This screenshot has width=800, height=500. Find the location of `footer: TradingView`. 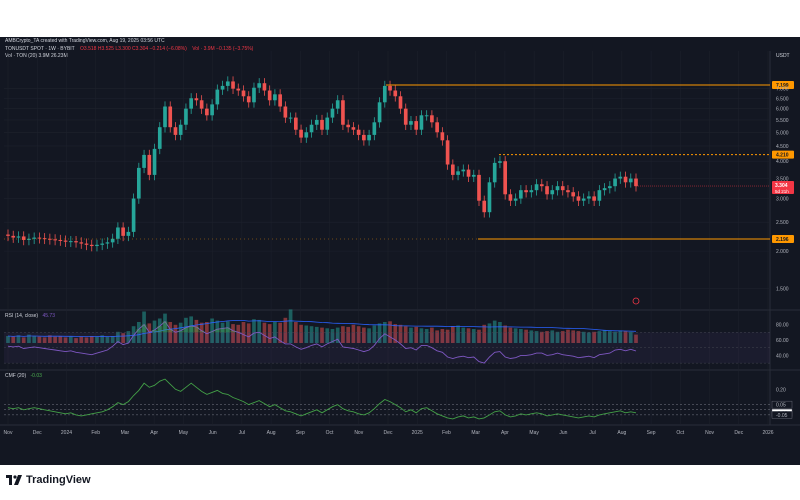

footer: TradingView is located at coordinates (400, 482).